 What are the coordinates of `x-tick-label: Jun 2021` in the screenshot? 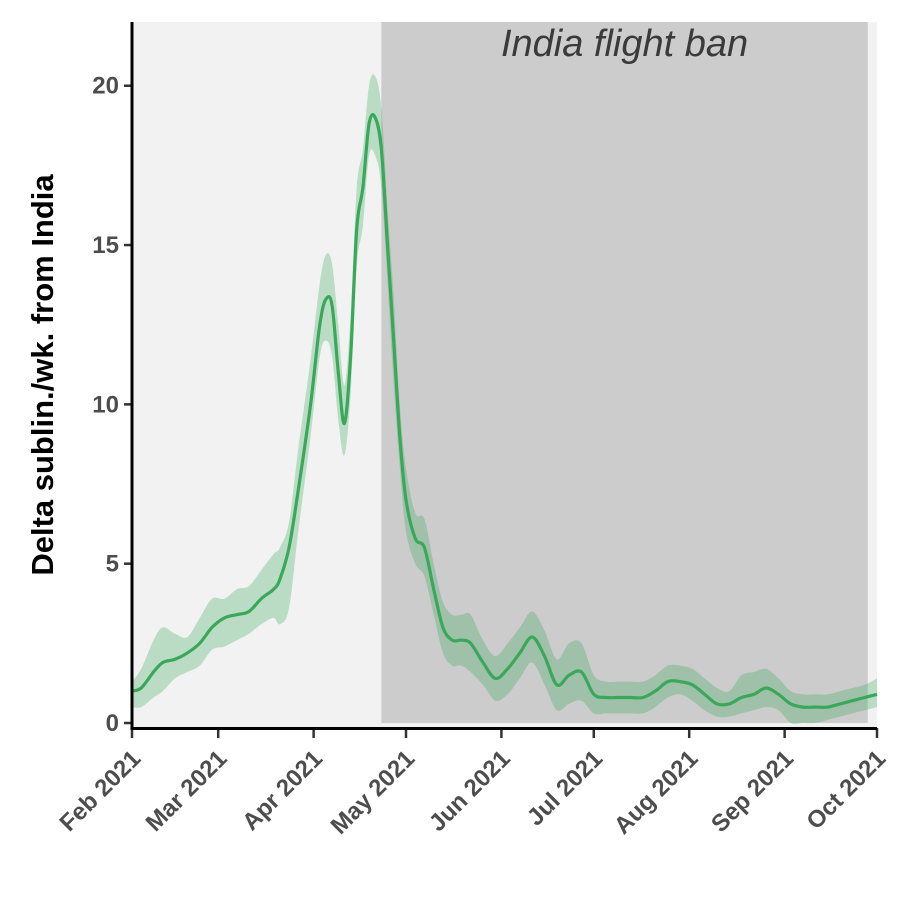 It's located at (470, 791).